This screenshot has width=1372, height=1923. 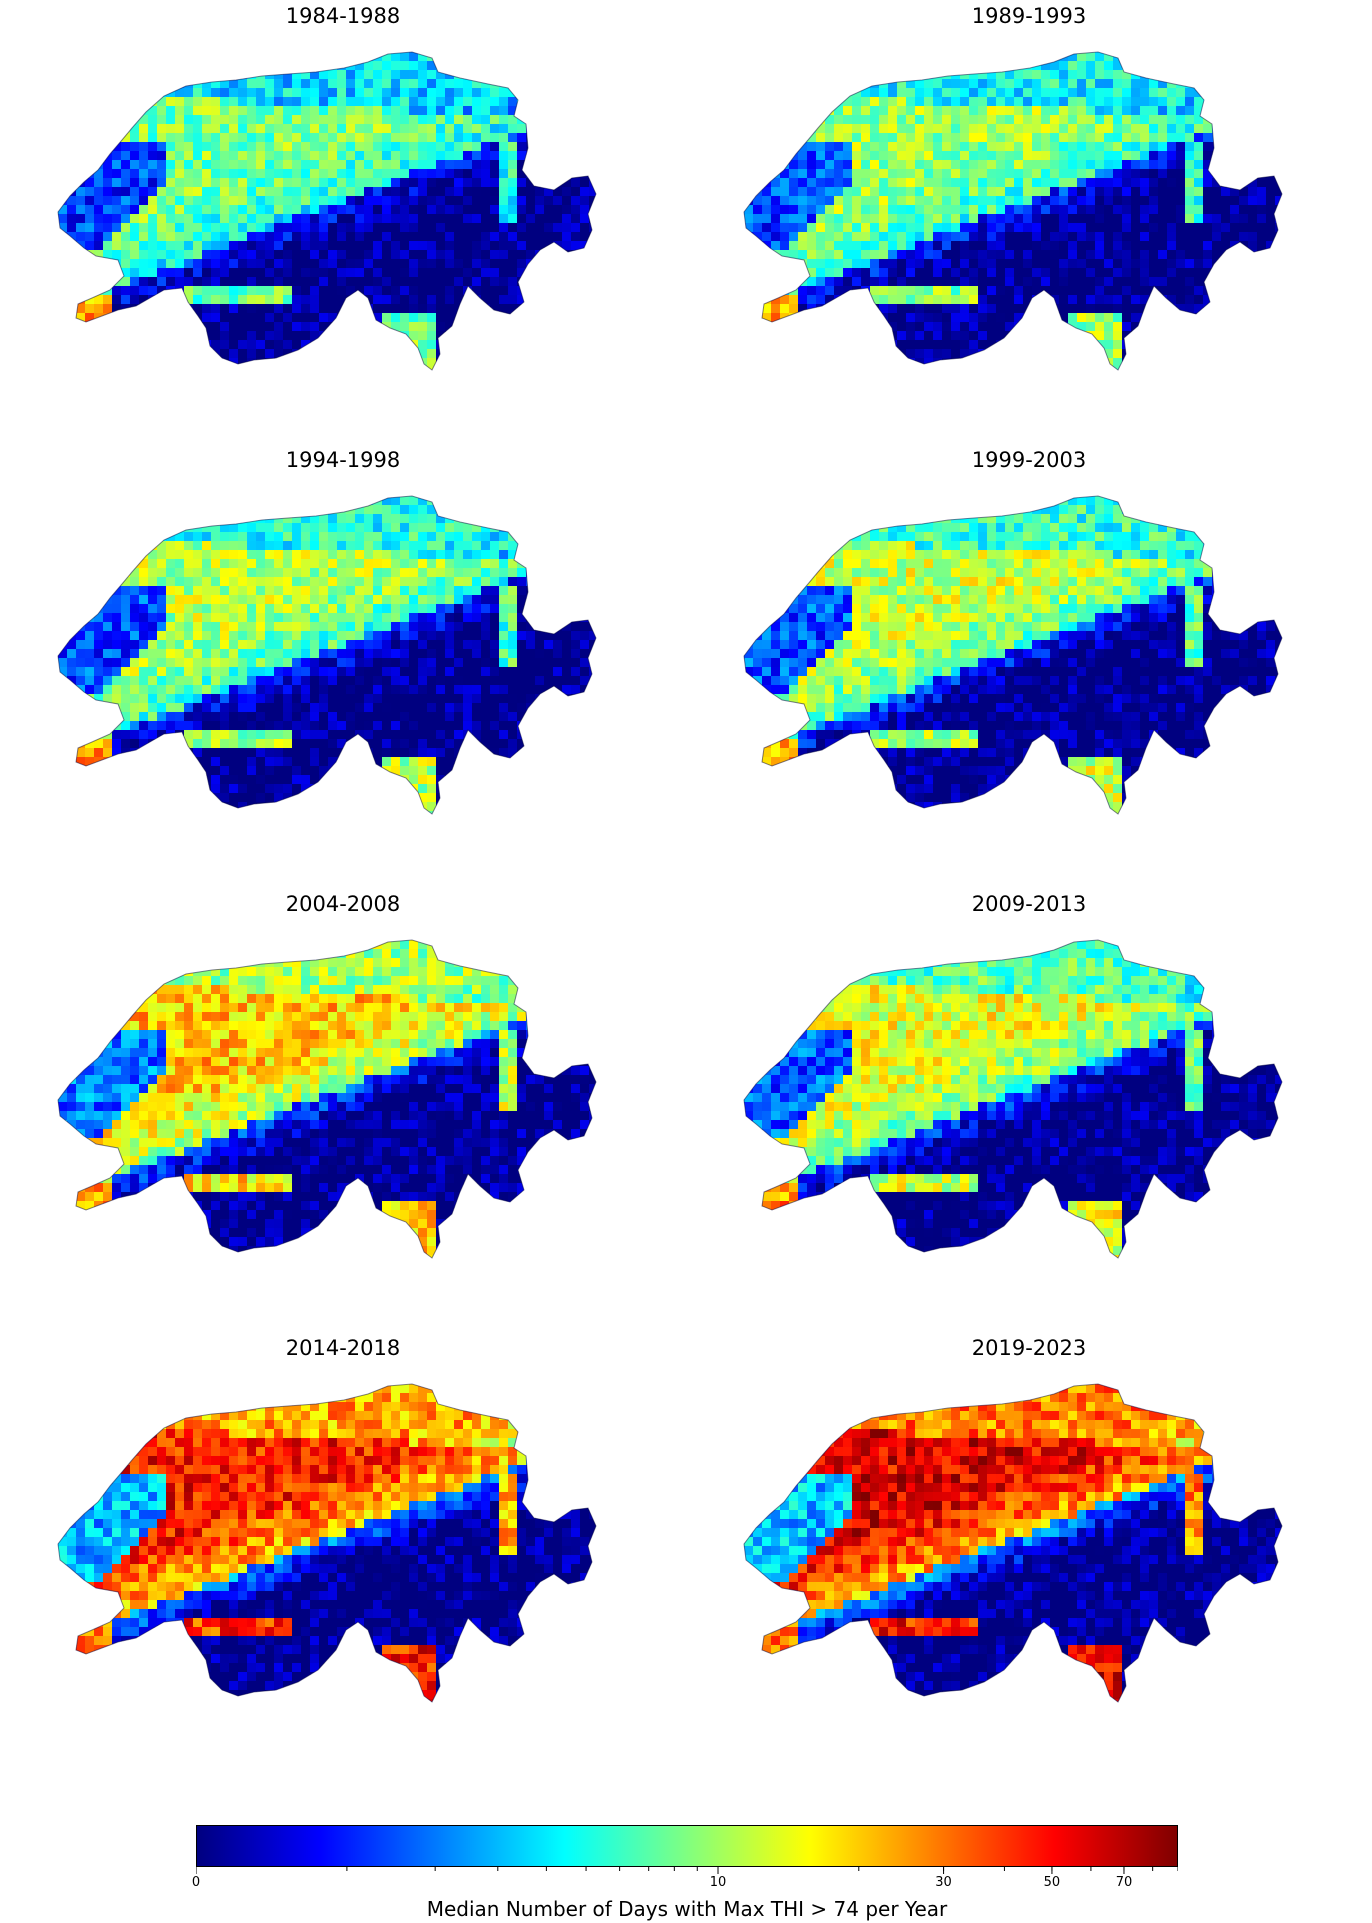 I want to click on colorbar-tick-label: 30, so click(x=943, y=1882).